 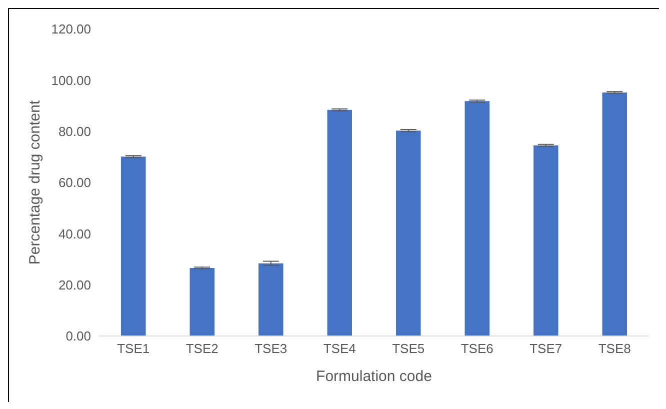 I want to click on y-tick-label: 60.00, so click(x=74, y=182).